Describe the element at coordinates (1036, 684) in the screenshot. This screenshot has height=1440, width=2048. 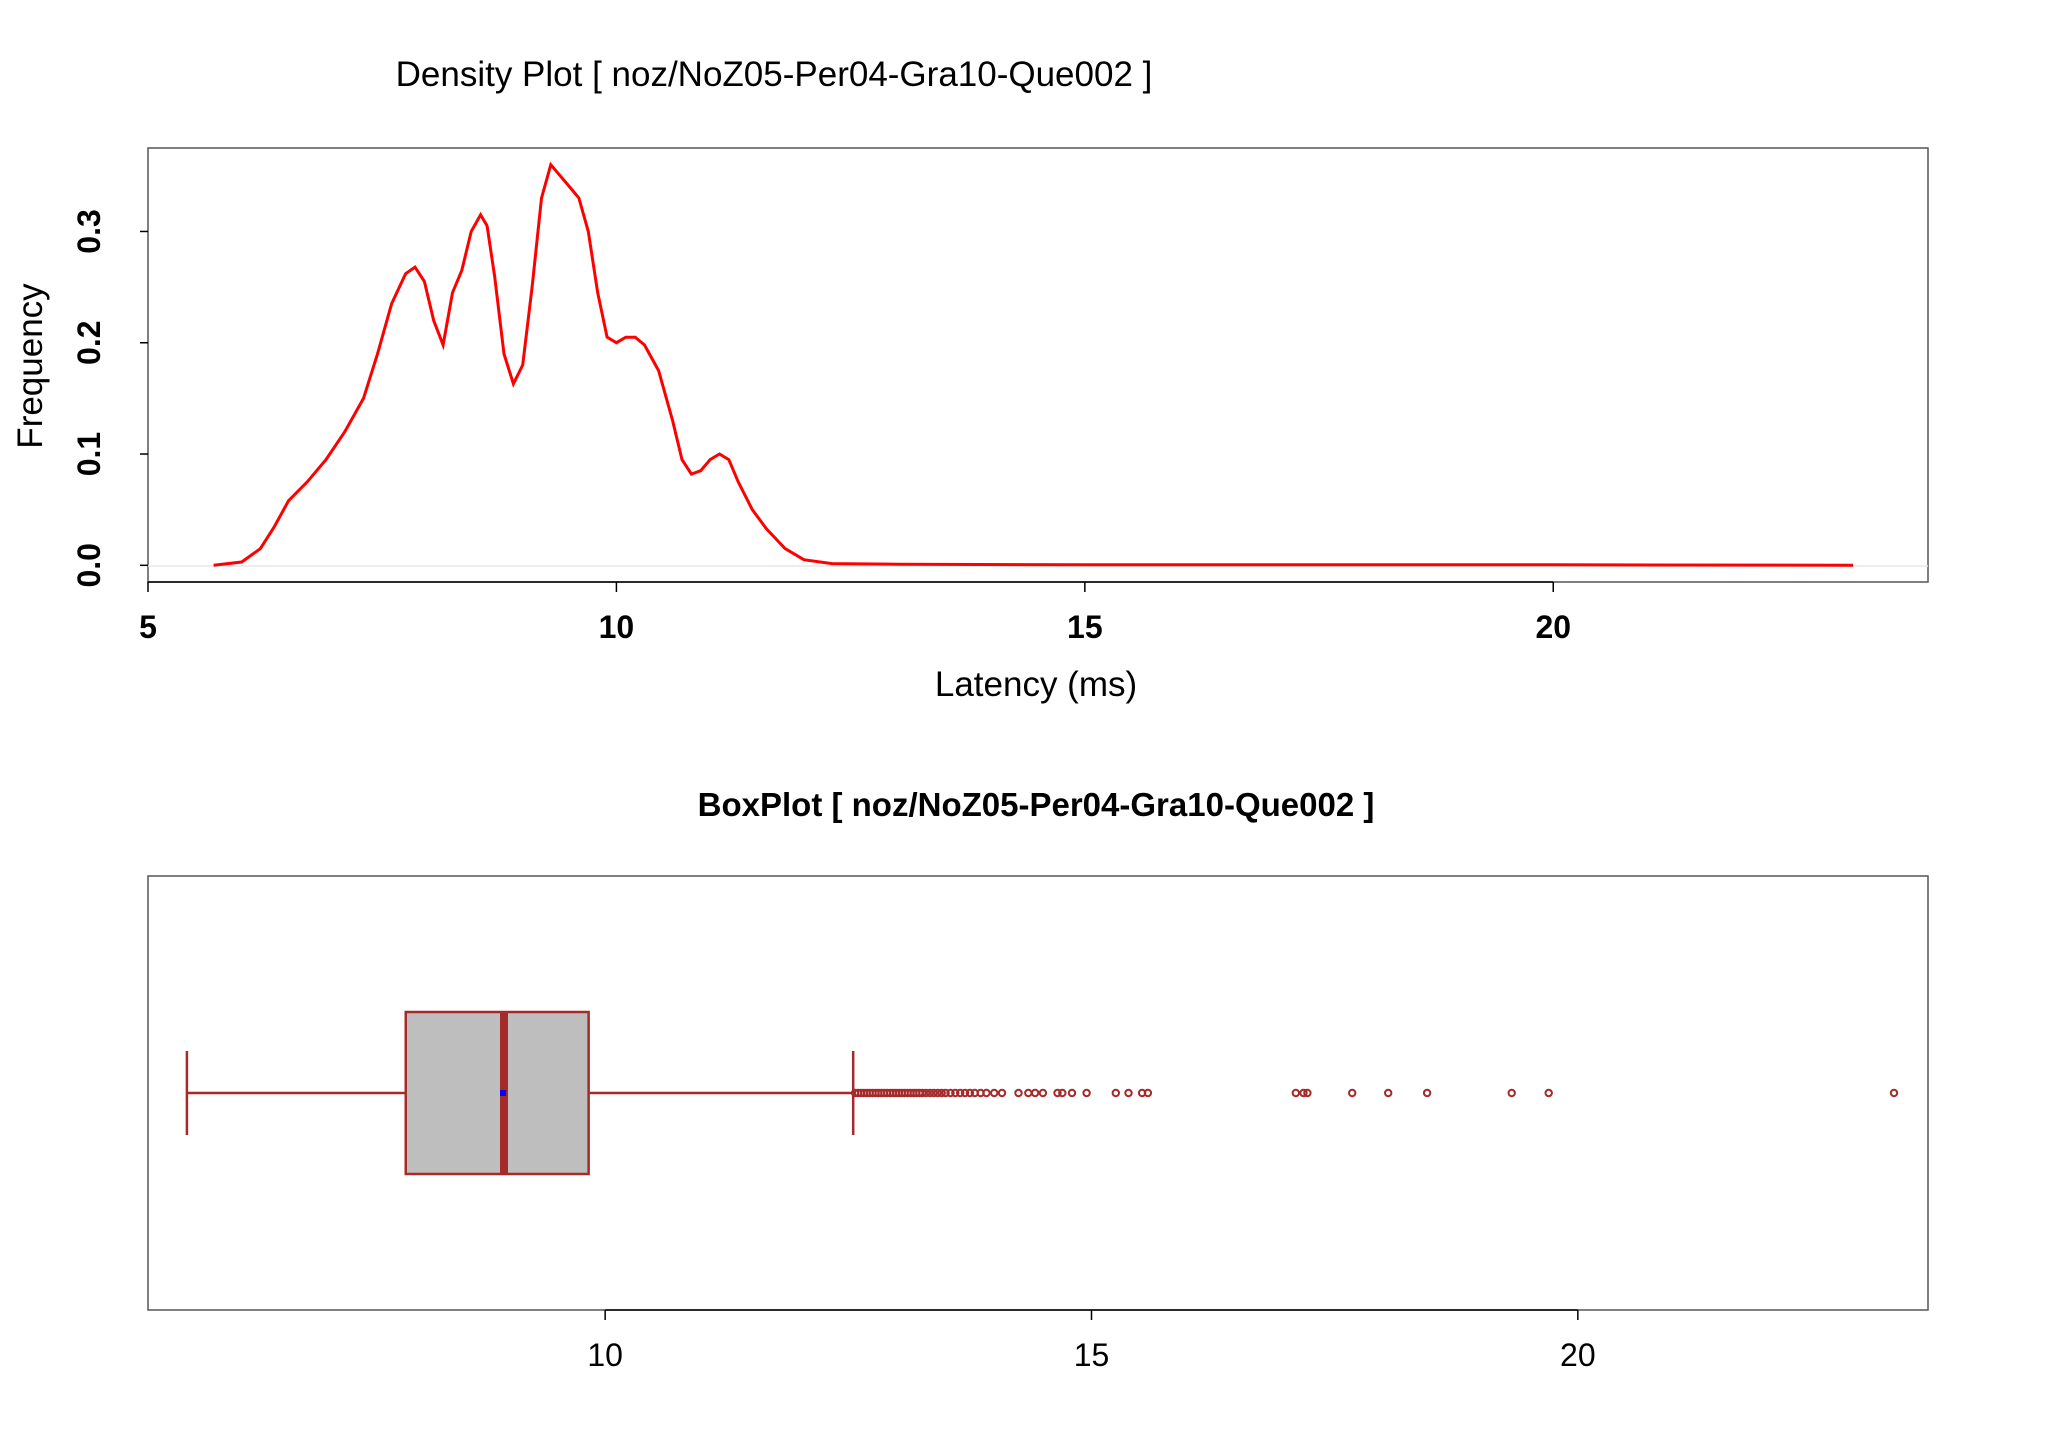
I see `density-x-label: Latency (ms)` at that location.